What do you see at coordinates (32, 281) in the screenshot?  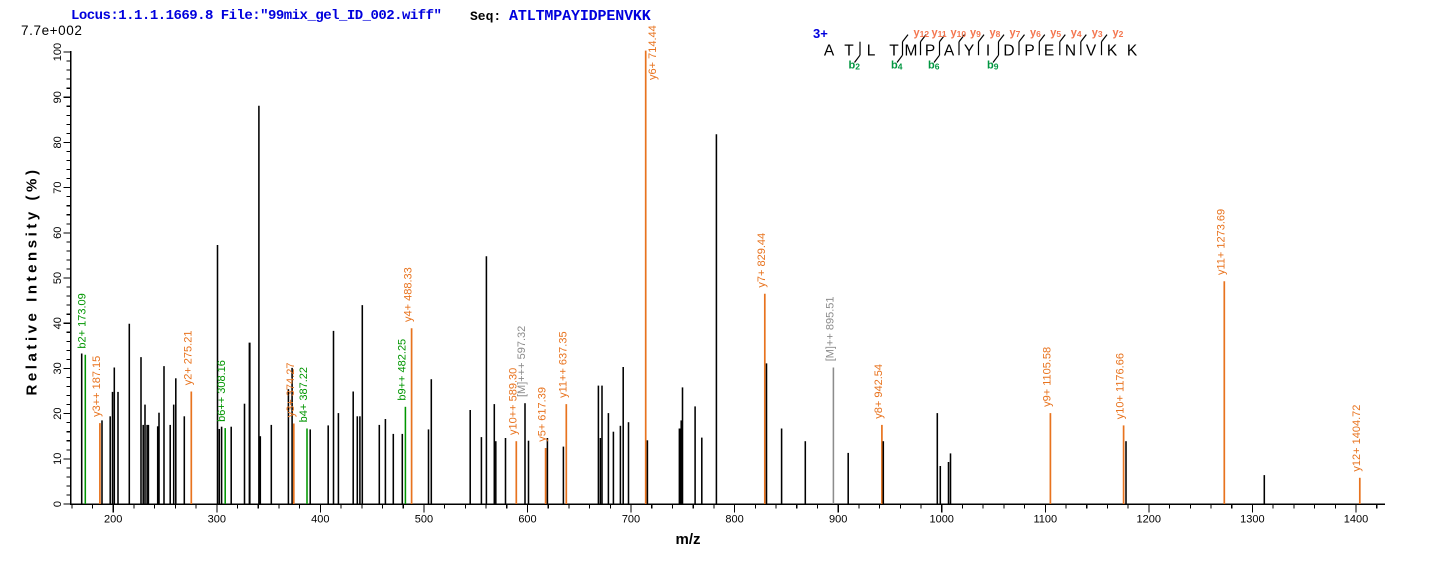 I see `svg-text: Relative Intensity (%)` at bounding box center [32, 281].